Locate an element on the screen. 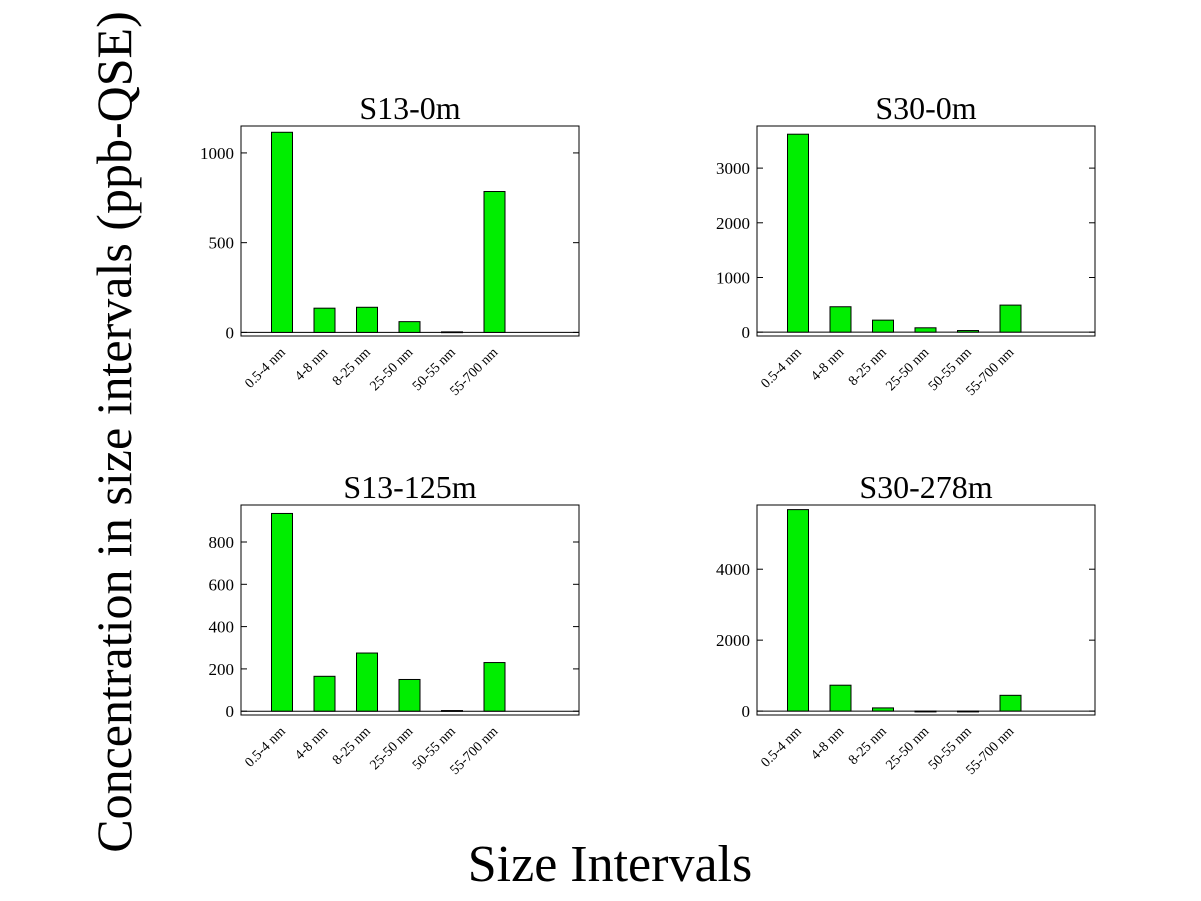 The width and height of the screenshot is (1201, 901). chart-title: S13-125m is located at coordinates (409, 487).